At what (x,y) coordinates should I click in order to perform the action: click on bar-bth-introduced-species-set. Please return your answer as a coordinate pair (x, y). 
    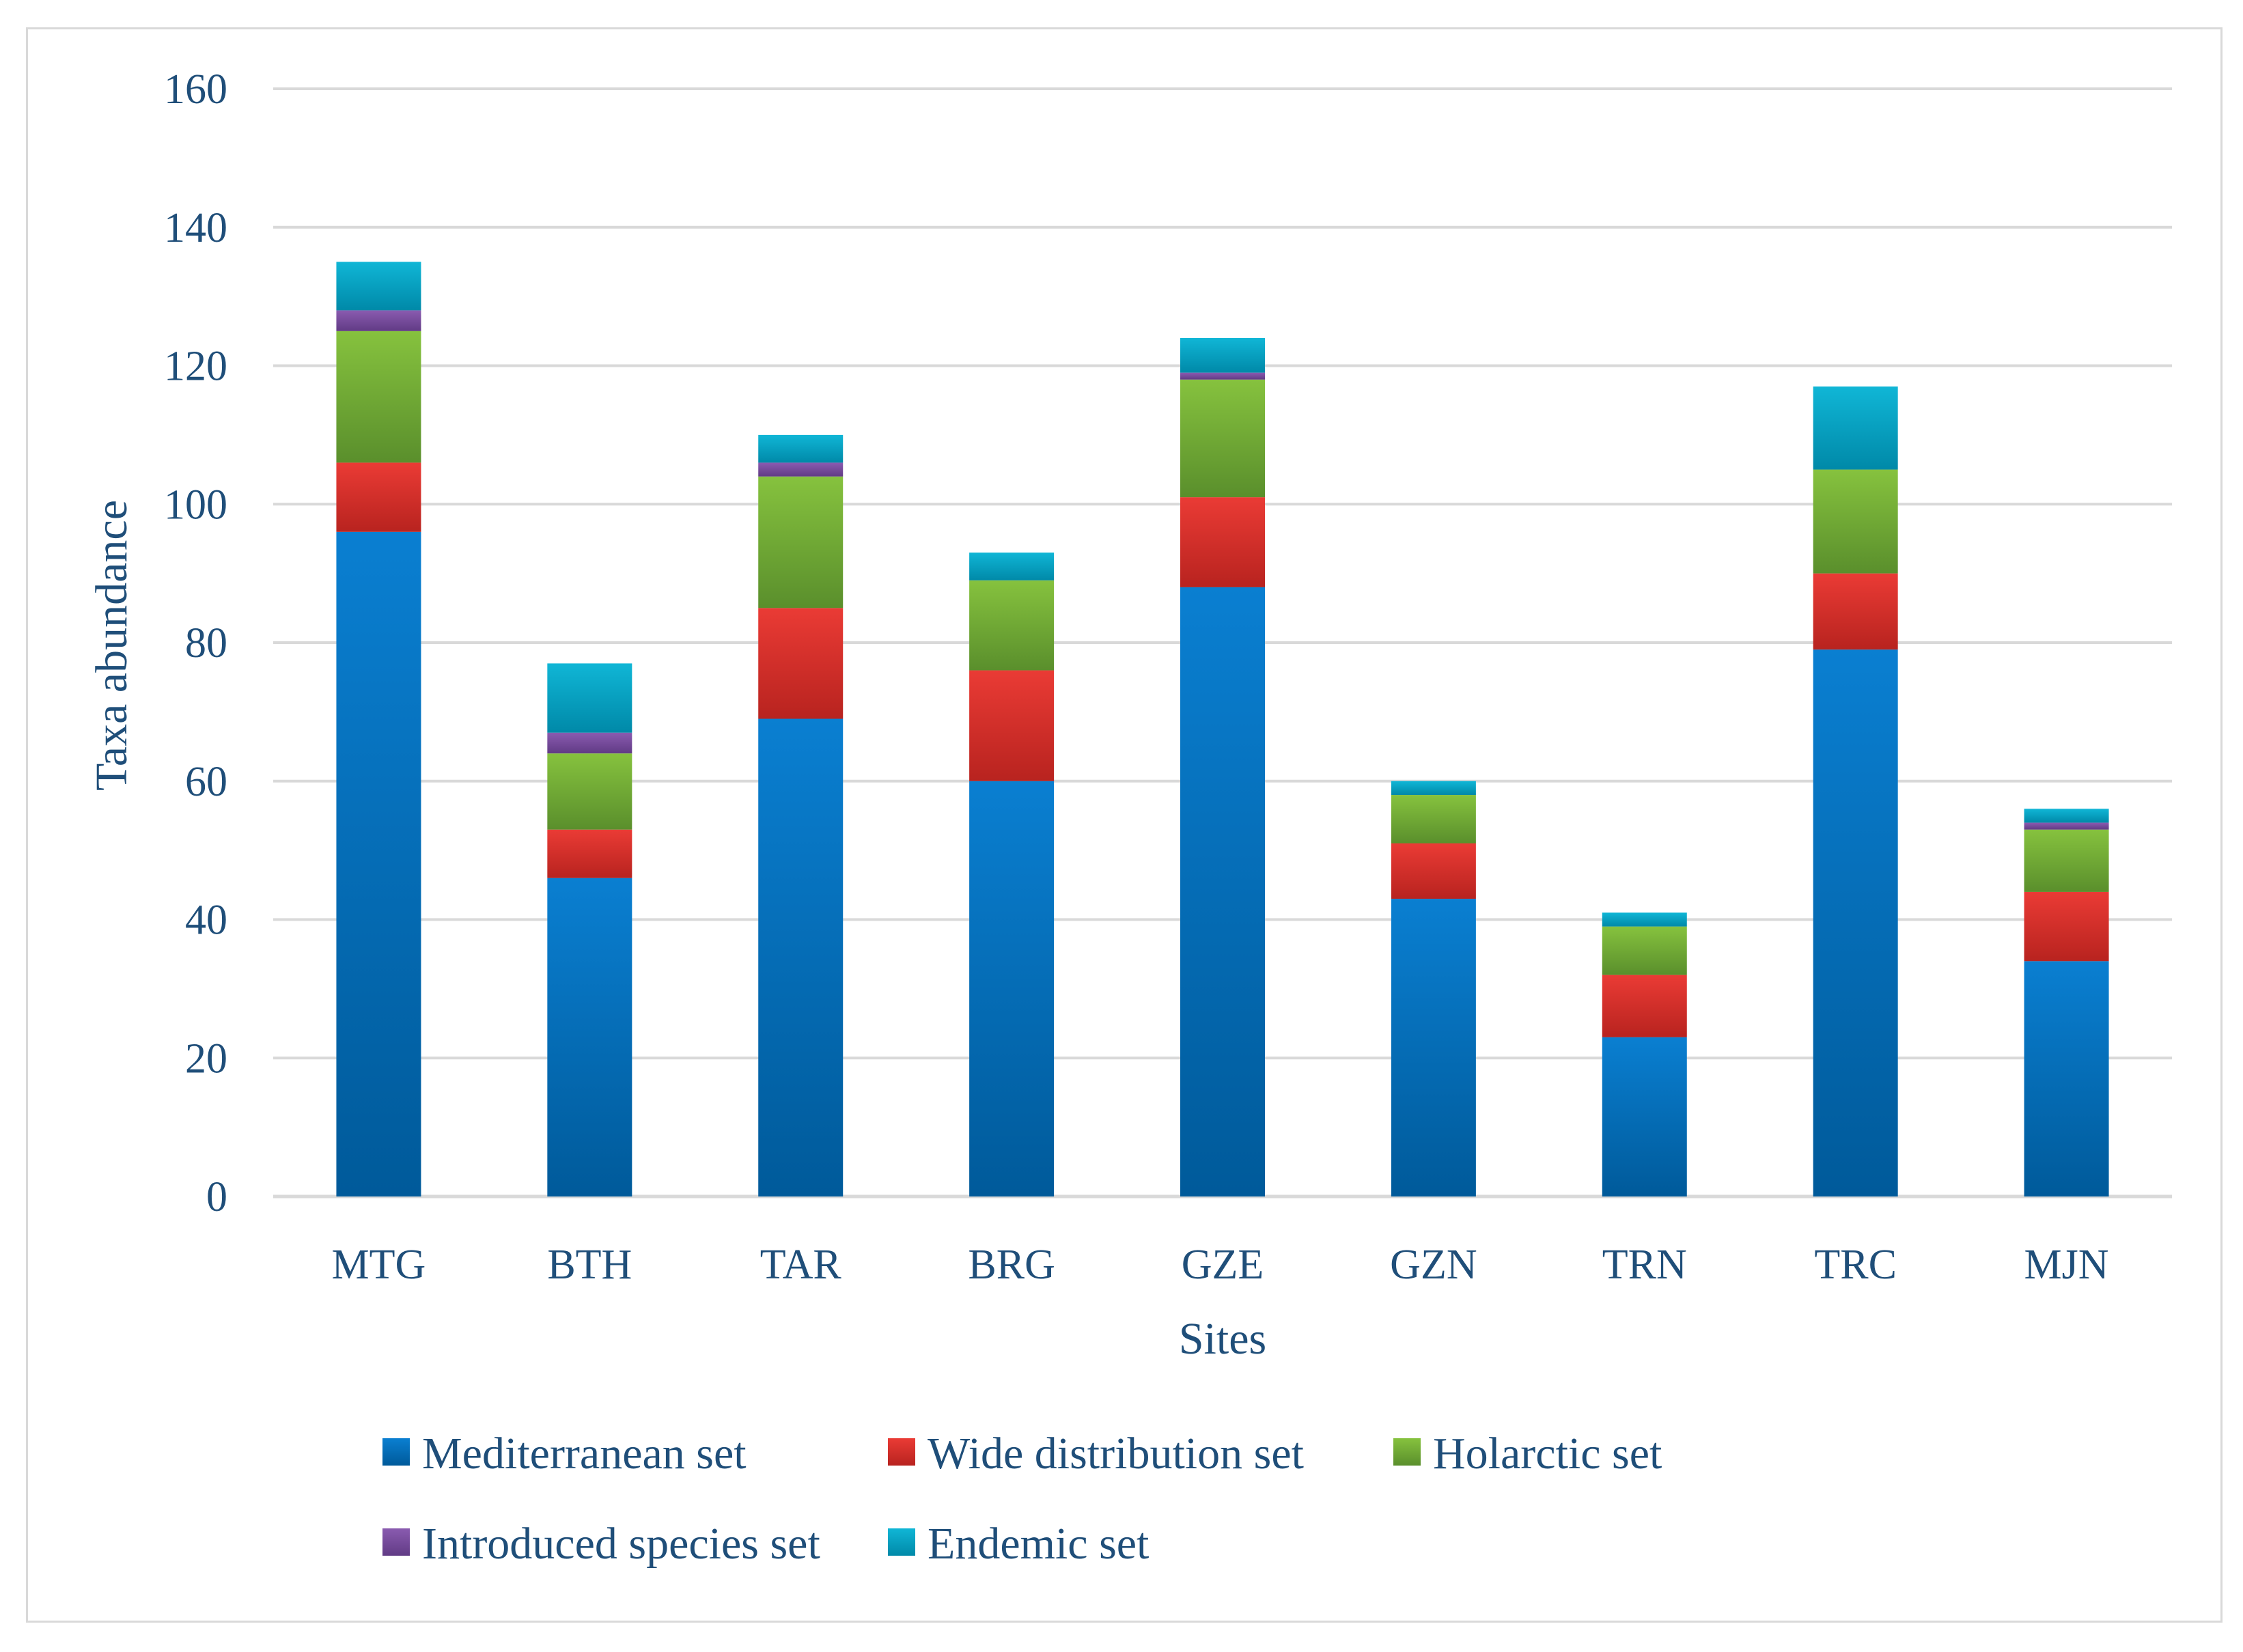
    Looking at the image, I should click on (589, 743).